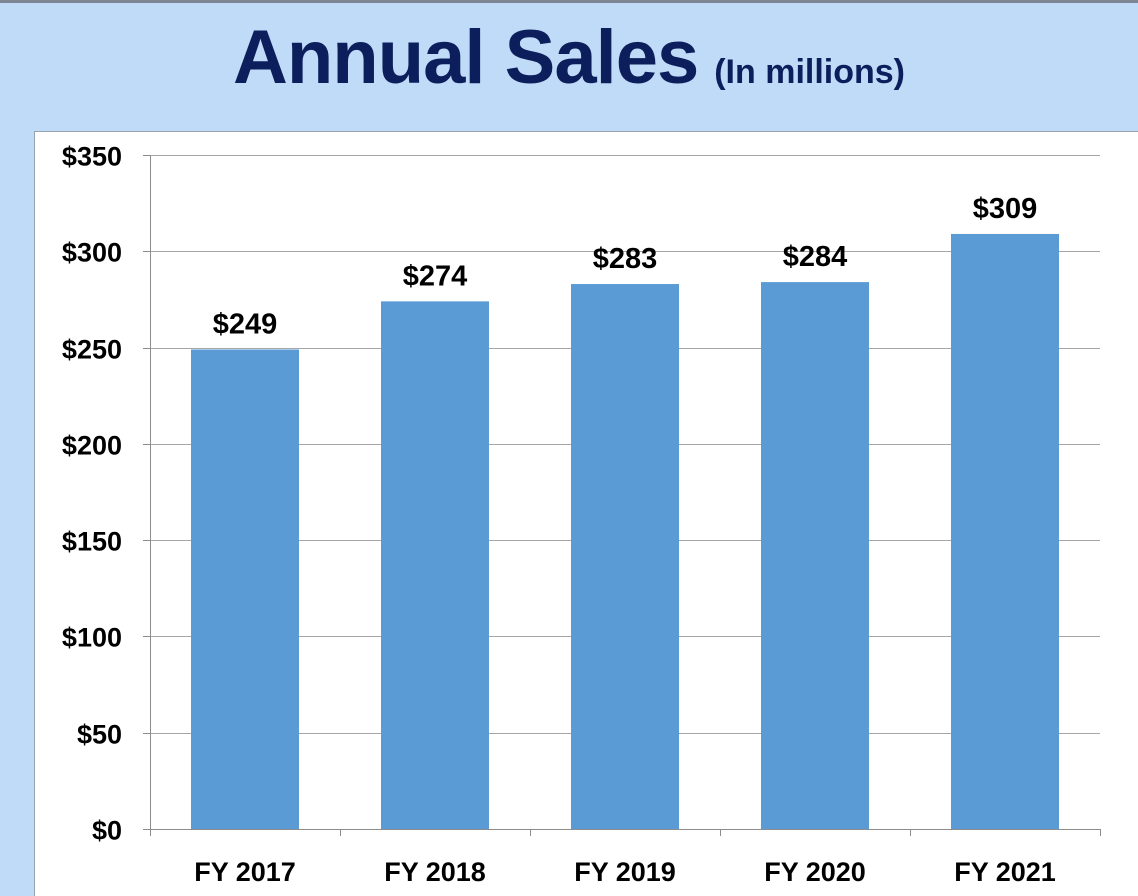 The width and height of the screenshot is (1138, 896). Describe the element at coordinates (92, 253) in the screenshot. I see `y-tick-label: $300` at that location.